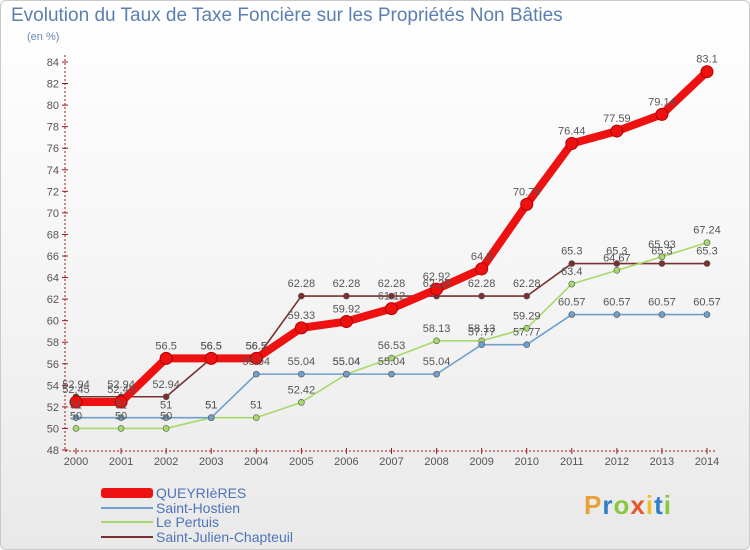  Describe the element at coordinates (201, 493) in the screenshot. I see `legend-label-queyrieres: QUEYRIèRES` at that location.